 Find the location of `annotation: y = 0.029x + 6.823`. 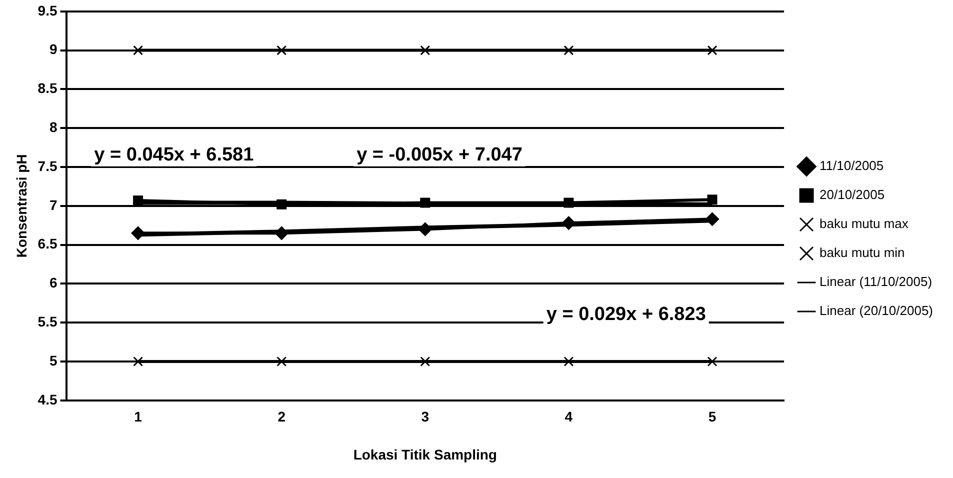

annotation: y = 0.029x + 6.823 is located at coordinates (626, 315).